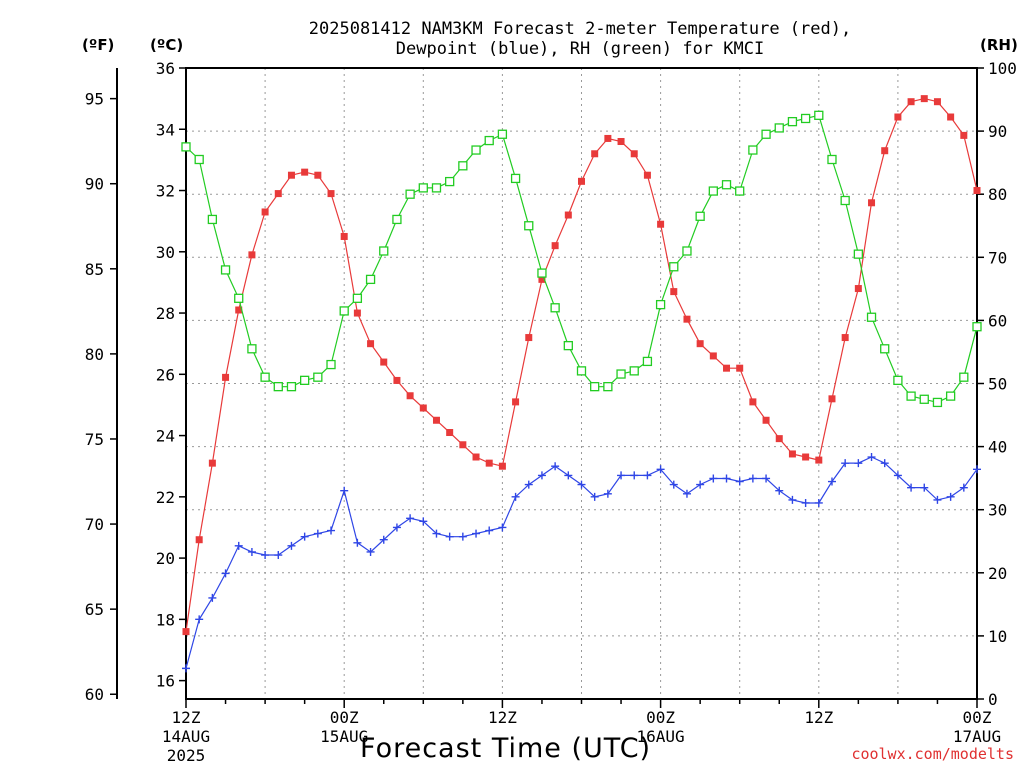 Image resolution: width=1024 pixels, height=768 pixels. I want to click on fahrenheit-unit-label: (ºF), so click(98, 45).